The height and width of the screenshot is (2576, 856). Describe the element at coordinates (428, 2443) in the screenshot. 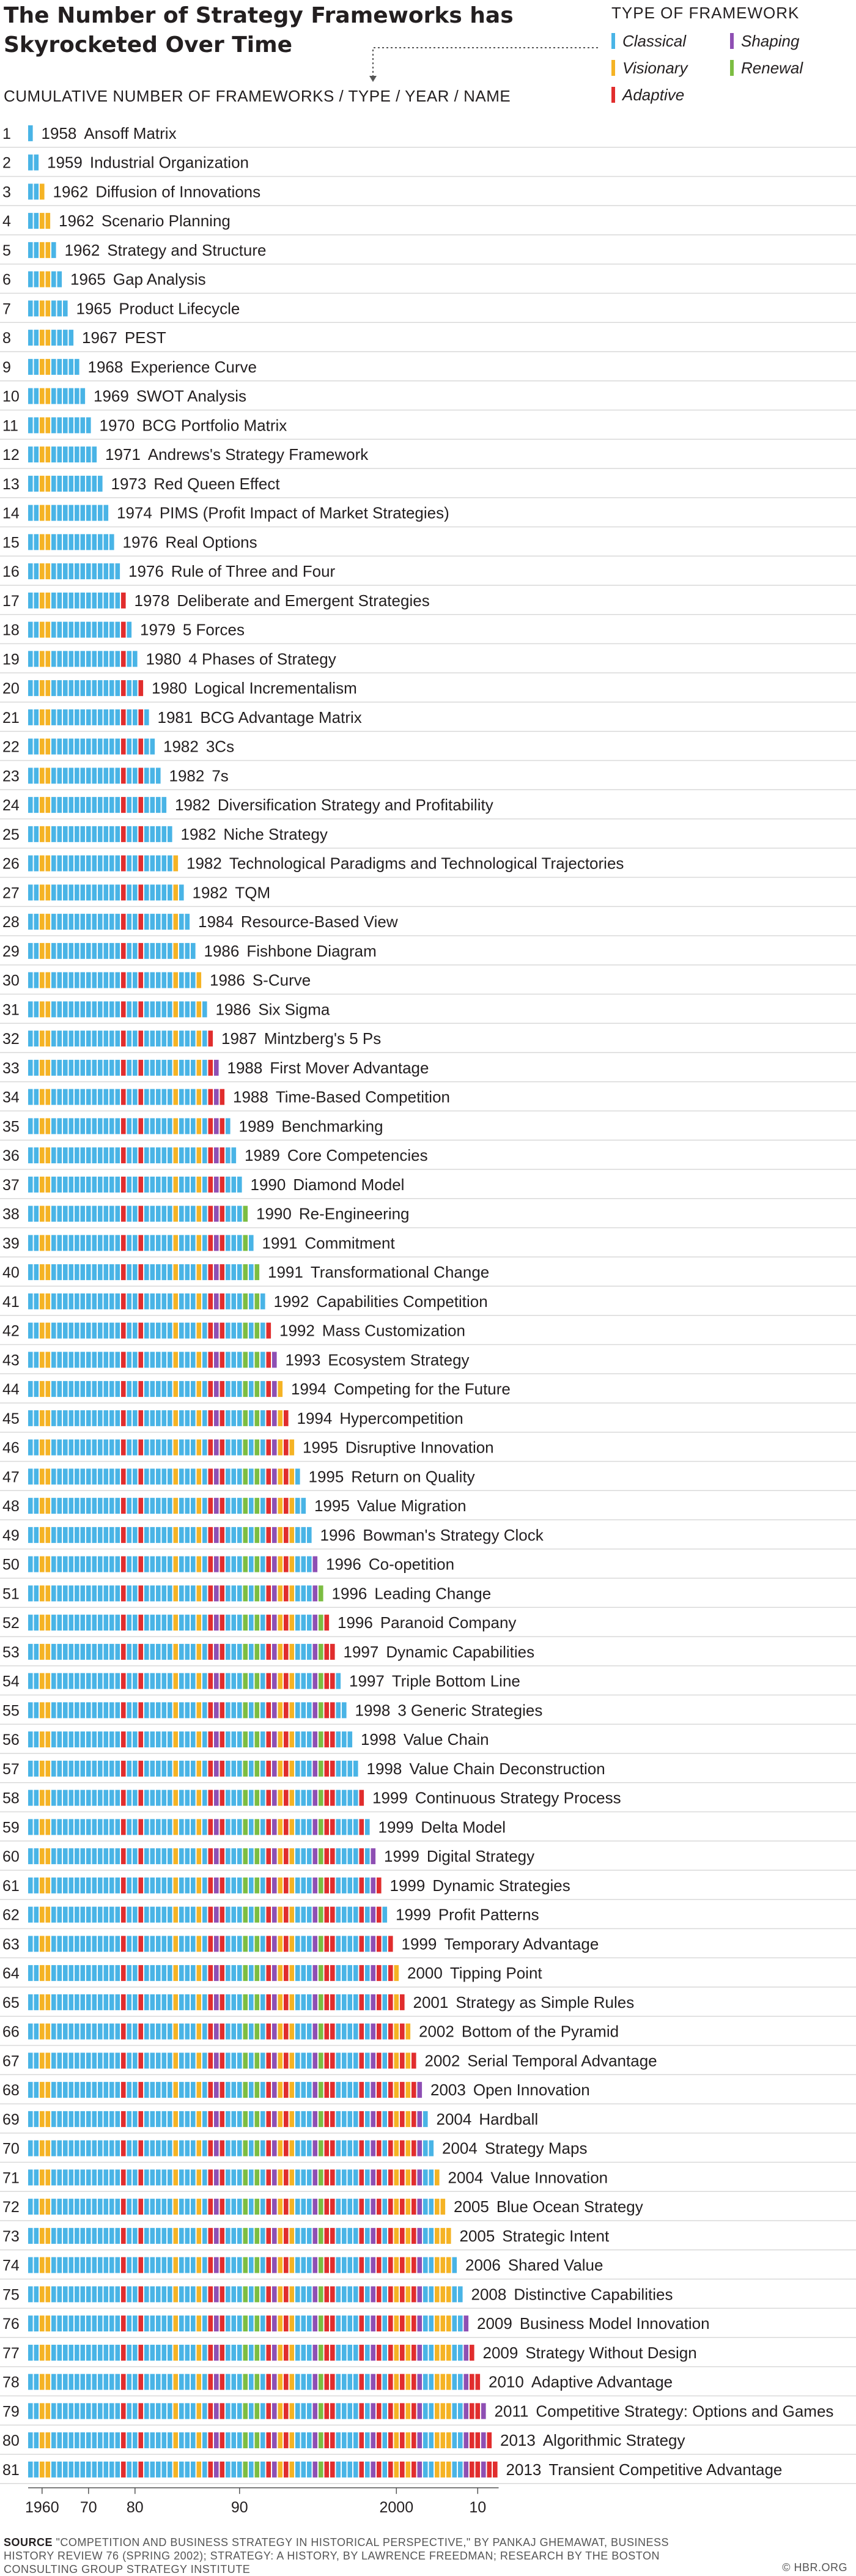

I see `framework-row-80: 80 2013 Algorithmic Strategy` at that location.